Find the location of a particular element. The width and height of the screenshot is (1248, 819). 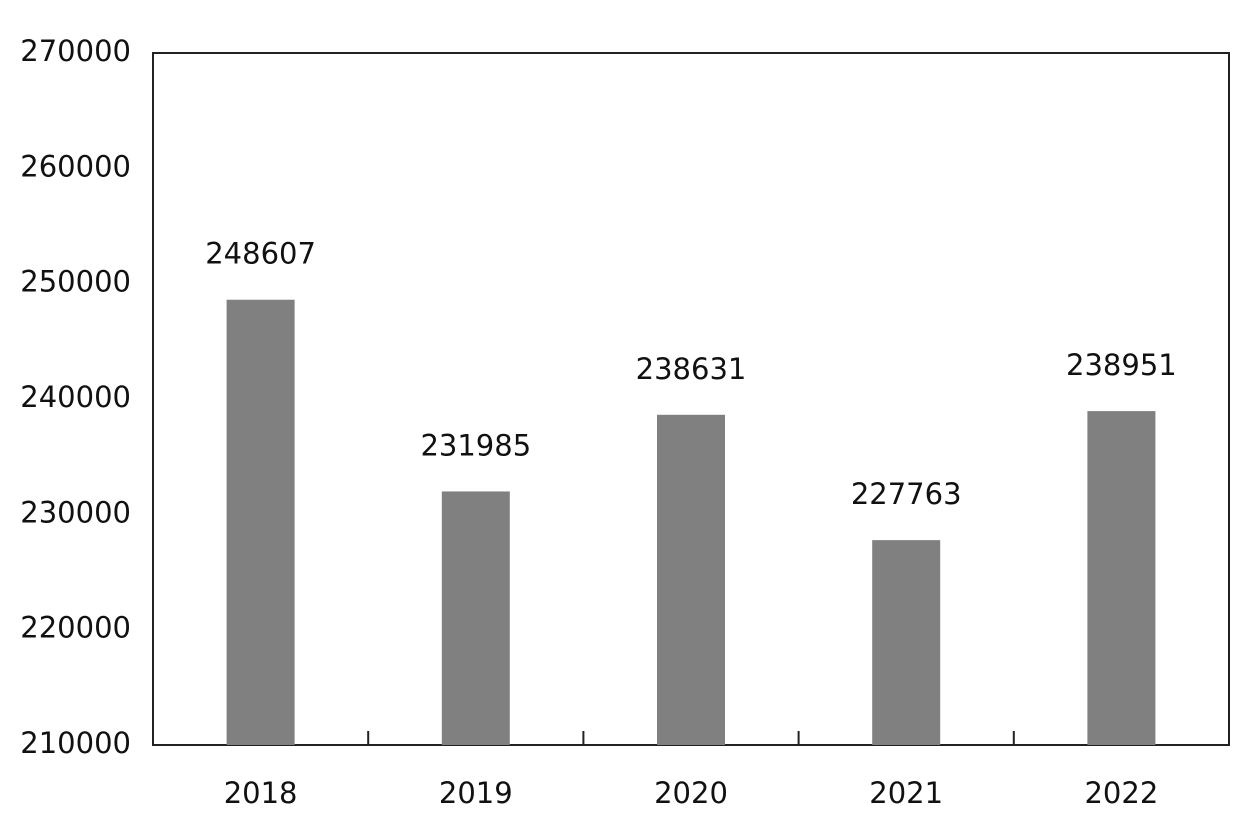

y-tick-label: 230000 is located at coordinates (75, 512).